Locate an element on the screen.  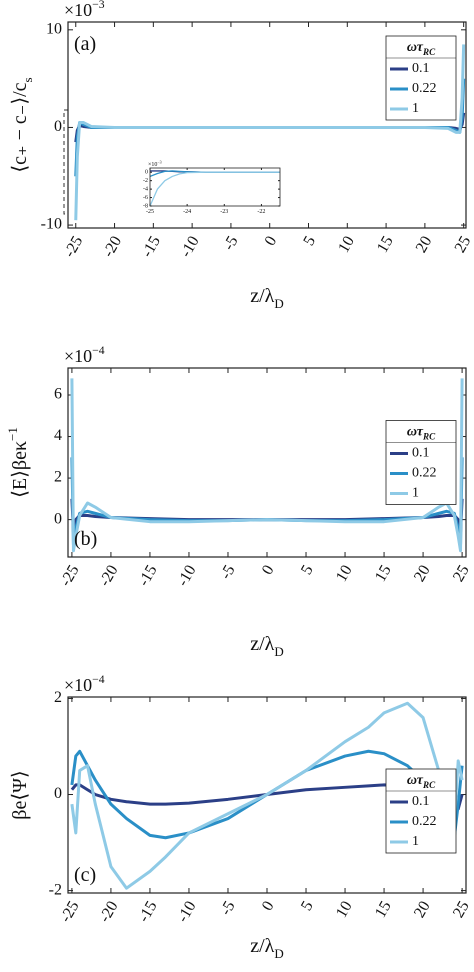
inset-chart: -8 -6 -4 -2 0 -25 -24 -23 -22 ×10⁻³ is located at coordinates (212, 187).